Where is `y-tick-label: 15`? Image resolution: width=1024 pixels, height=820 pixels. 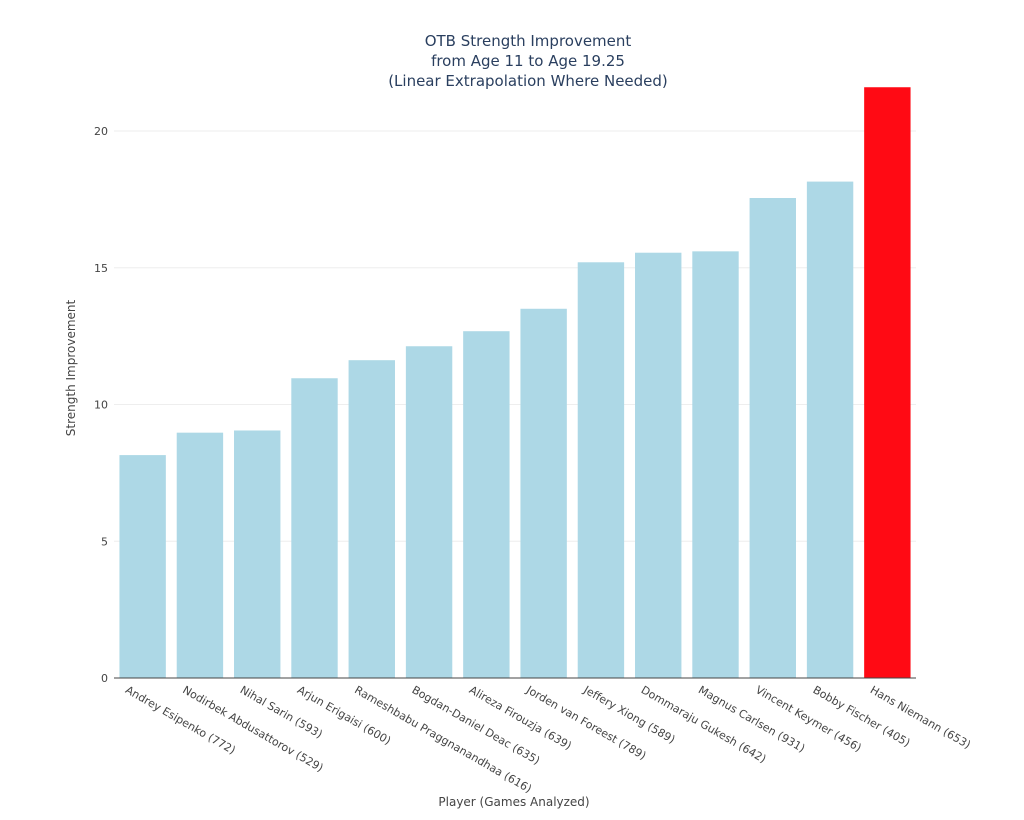
y-tick-label: 15 is located at coordinates (101, 268).